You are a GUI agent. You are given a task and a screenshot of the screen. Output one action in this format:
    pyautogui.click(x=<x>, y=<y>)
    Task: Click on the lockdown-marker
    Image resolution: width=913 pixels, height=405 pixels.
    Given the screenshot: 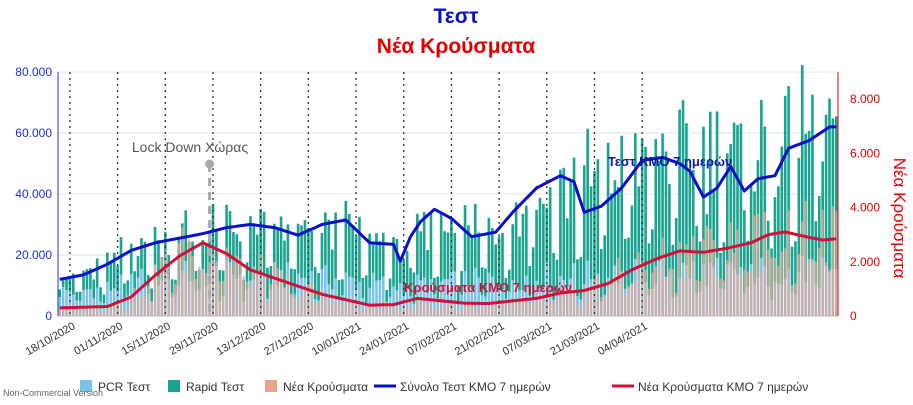 What is the action you would take?
    pyautogui.click(x=210, y=164)
    